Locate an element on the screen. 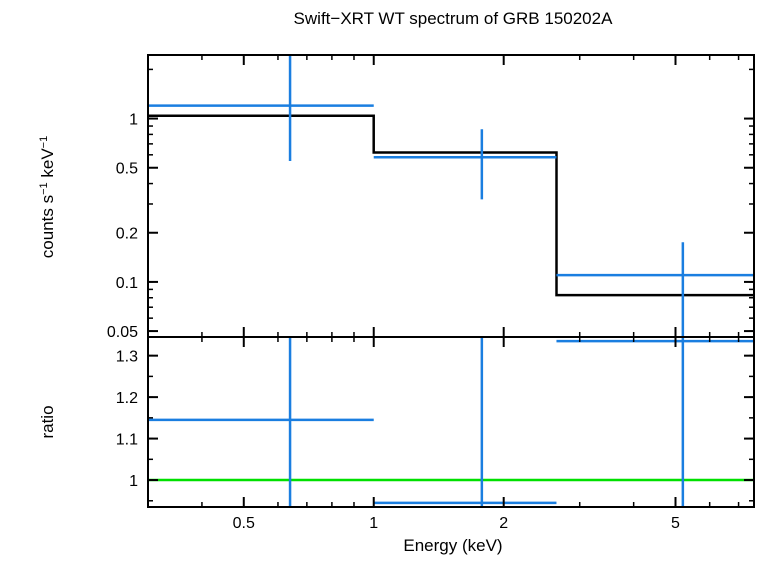 The image size is (758, 561). y-tick-label-spectrum-1: 1 is located at coordinates (133, 120).